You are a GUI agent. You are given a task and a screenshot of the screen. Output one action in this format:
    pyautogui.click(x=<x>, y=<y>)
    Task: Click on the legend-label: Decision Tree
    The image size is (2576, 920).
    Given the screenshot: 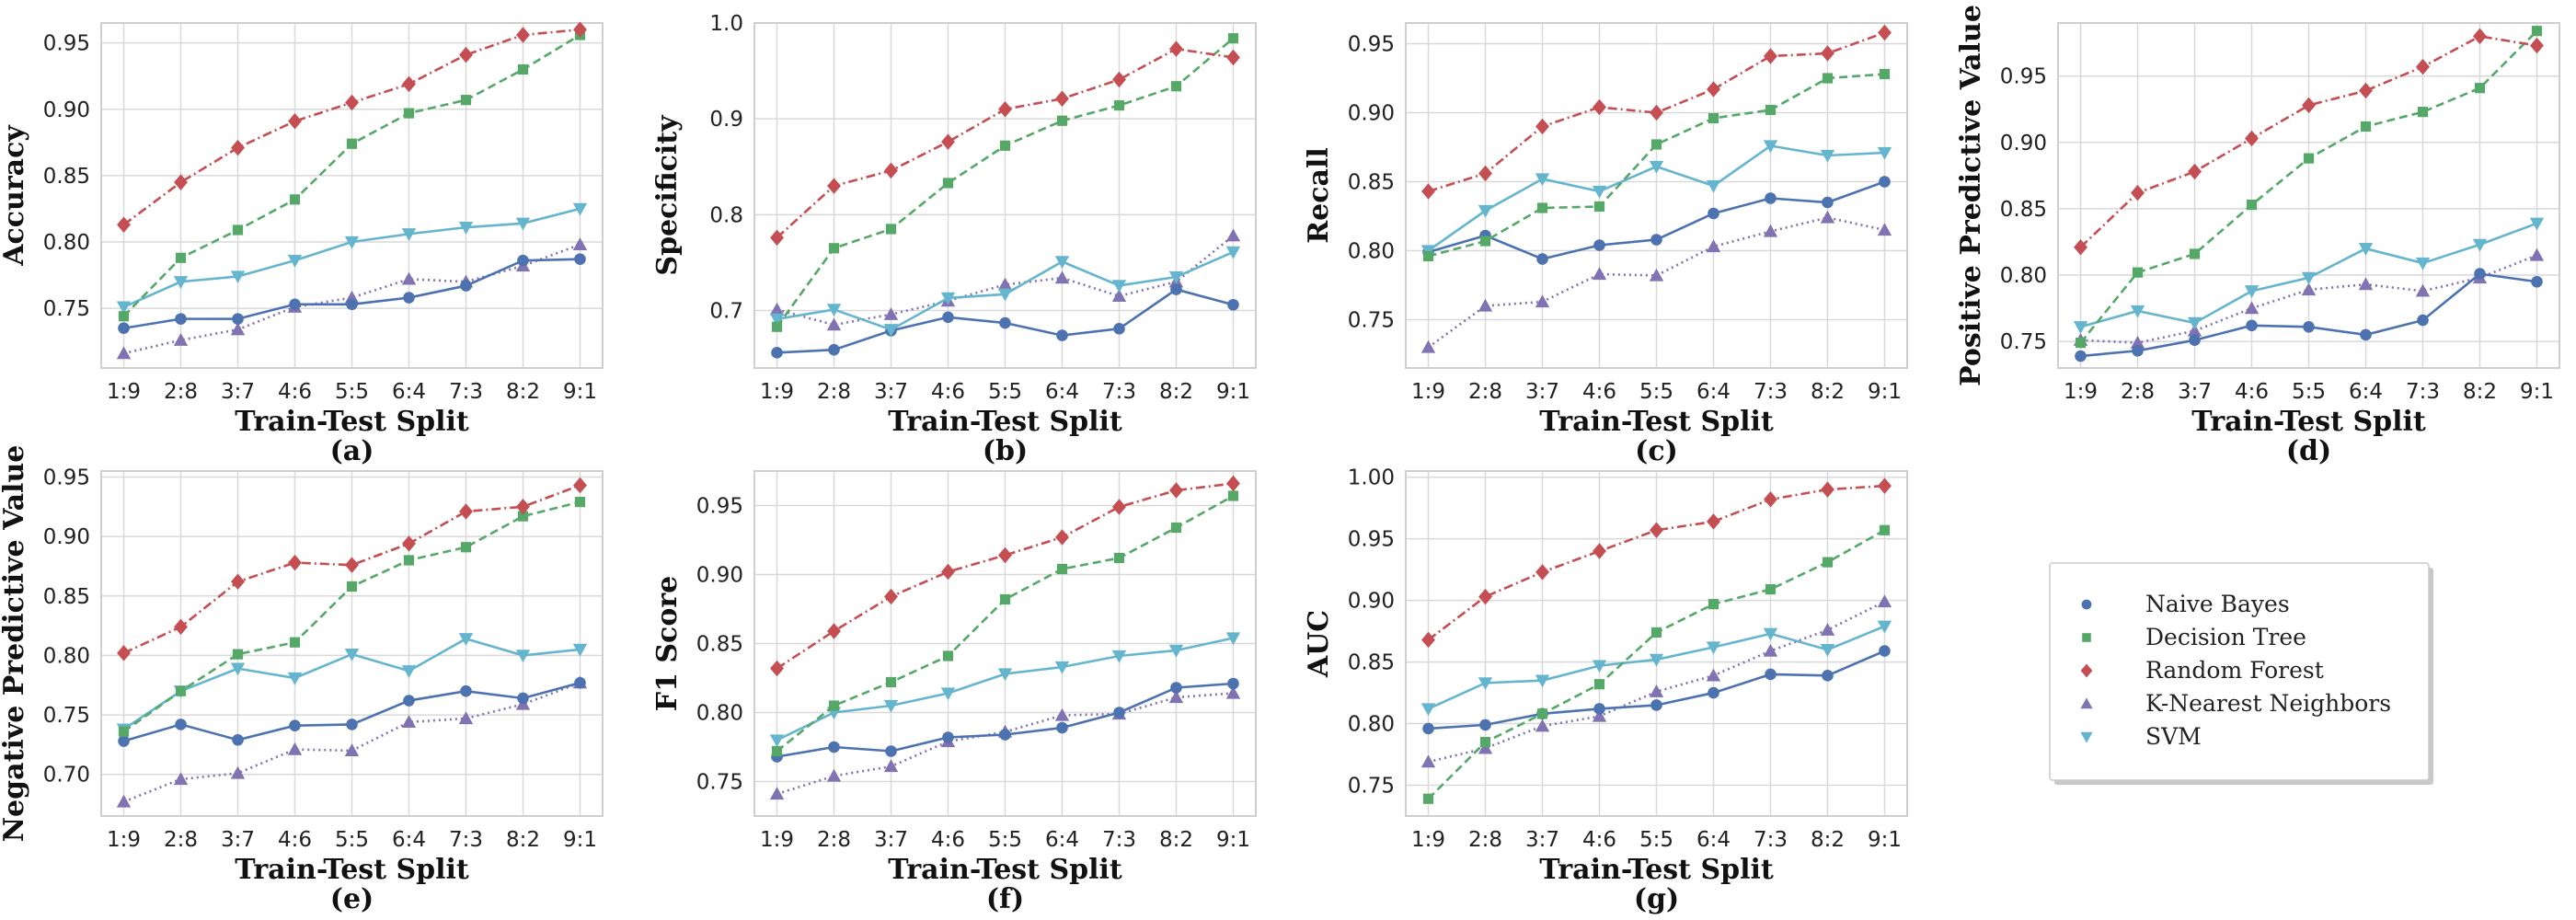 What is the action you would take?
    pyautogui.click(x=2225, y=637)
    